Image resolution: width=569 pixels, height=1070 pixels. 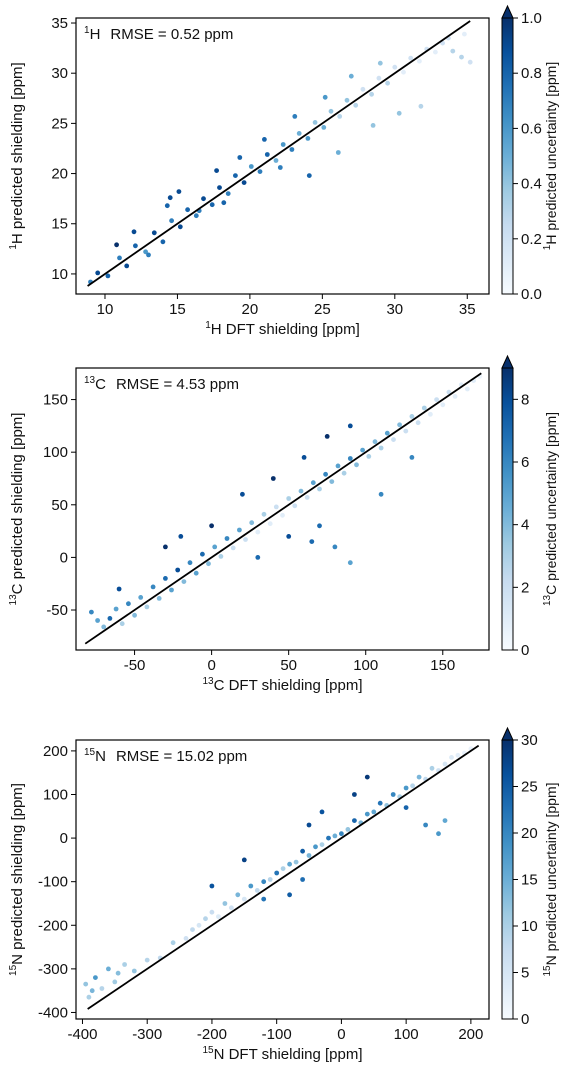 I want to click on colorbar-13c, so click(x=507, y=502).